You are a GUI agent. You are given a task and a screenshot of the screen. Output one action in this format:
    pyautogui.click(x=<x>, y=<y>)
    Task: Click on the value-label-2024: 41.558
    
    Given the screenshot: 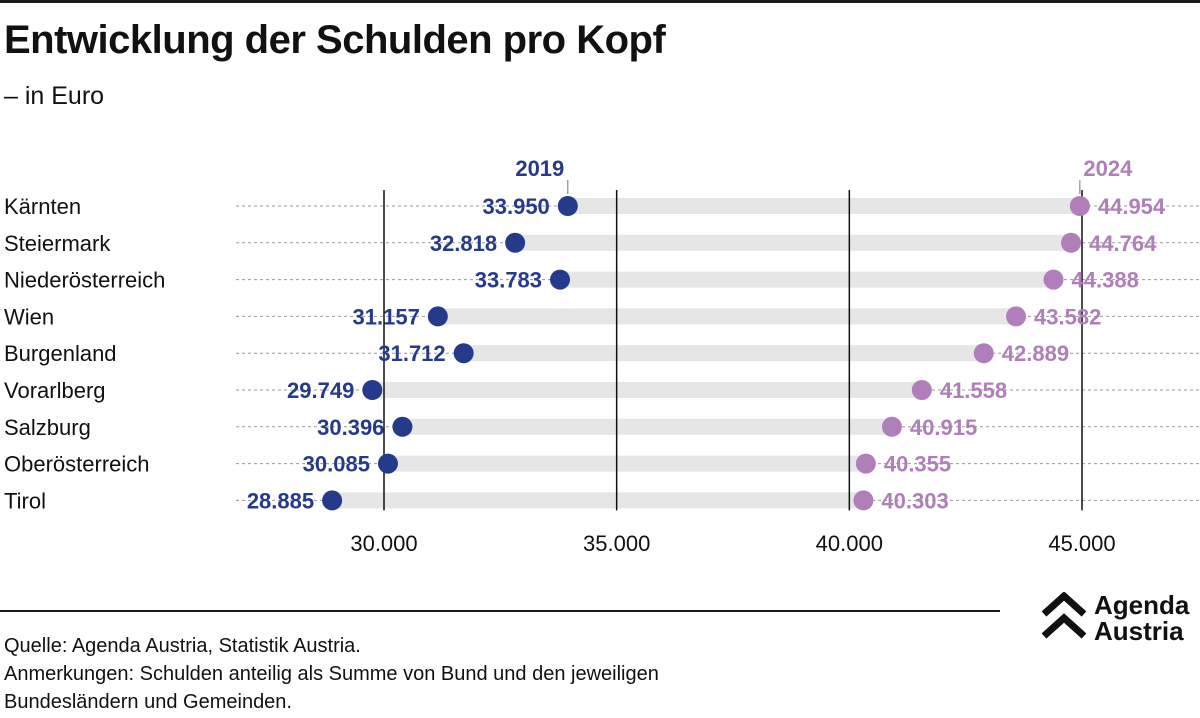 What is the action you would take?
    pyautogui.click(x=973, y=390)
    